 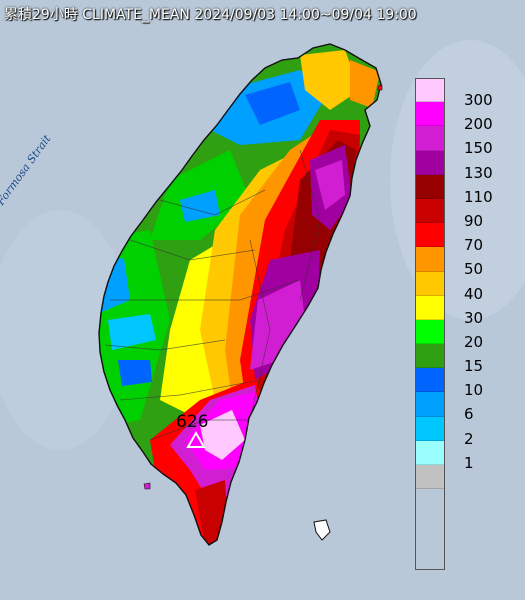 What do you see at coordinates (462, 165) in the screenshot?
I see `legend-row: 130` at bounding box center [462, 165].